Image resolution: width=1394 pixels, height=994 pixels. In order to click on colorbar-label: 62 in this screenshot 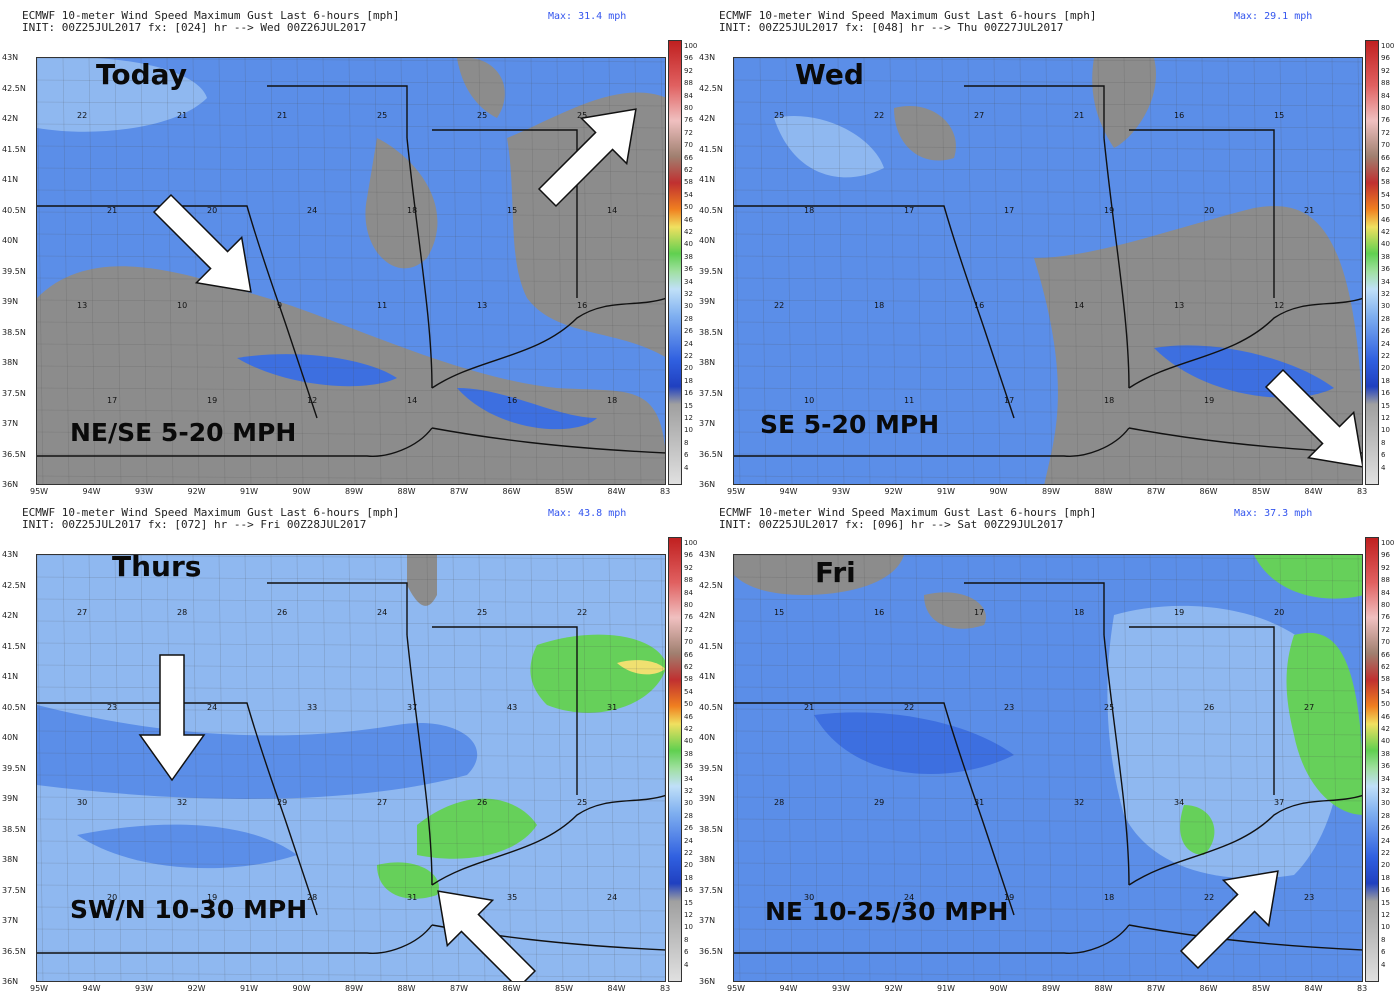, I will do `click(688, 170)`.